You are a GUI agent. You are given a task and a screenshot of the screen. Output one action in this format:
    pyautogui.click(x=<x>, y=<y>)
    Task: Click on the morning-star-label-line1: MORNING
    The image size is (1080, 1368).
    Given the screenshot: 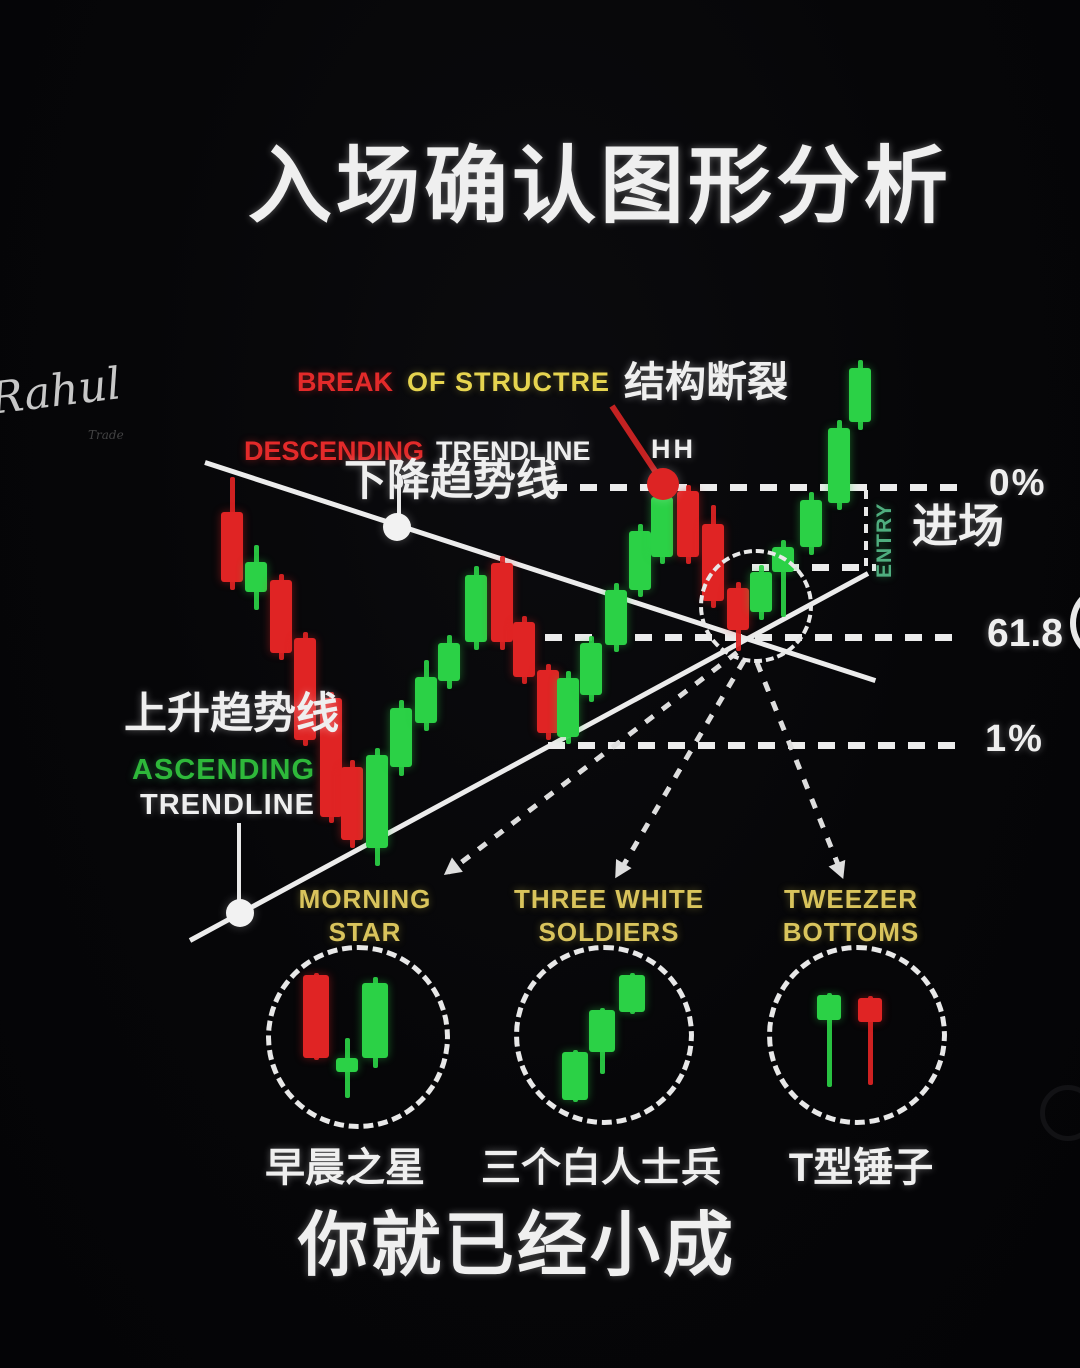 What is the action you would take?
    pyautogui.click(x=365, y=899)
    